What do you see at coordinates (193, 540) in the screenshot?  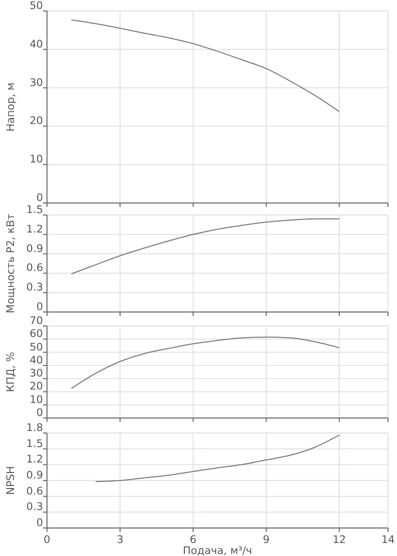 I see `x-tick-label: 6` at bounding box center [193, 540].